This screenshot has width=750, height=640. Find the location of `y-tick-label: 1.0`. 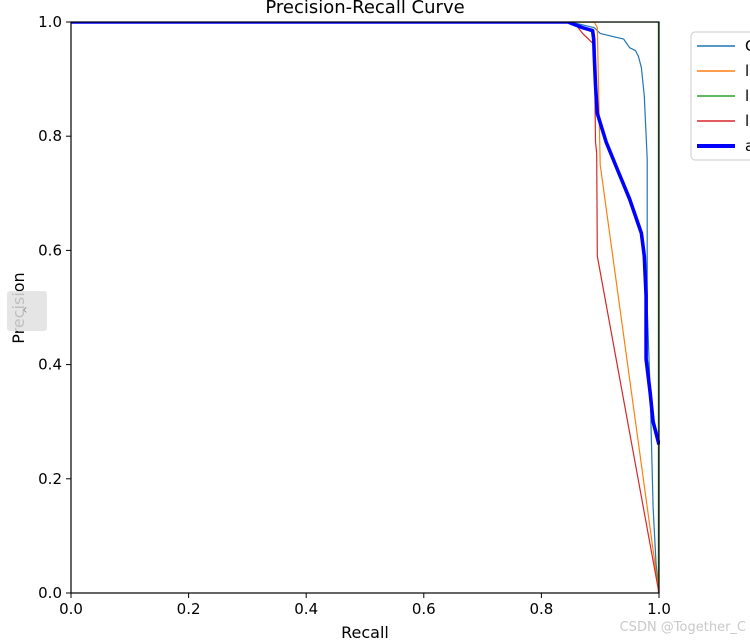

y-tick-label: 1.0 is located at coordinates (50, 22).